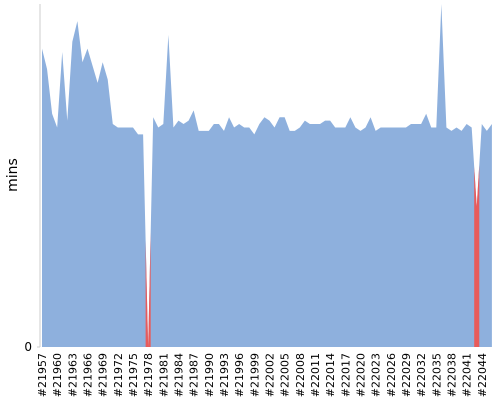 The height and width of the screenshot is (400, 500). What do you see at coordinates (163, 375) in the screenshot?
I see `x-tick-label: #21981` at bounding box center [163, 375].